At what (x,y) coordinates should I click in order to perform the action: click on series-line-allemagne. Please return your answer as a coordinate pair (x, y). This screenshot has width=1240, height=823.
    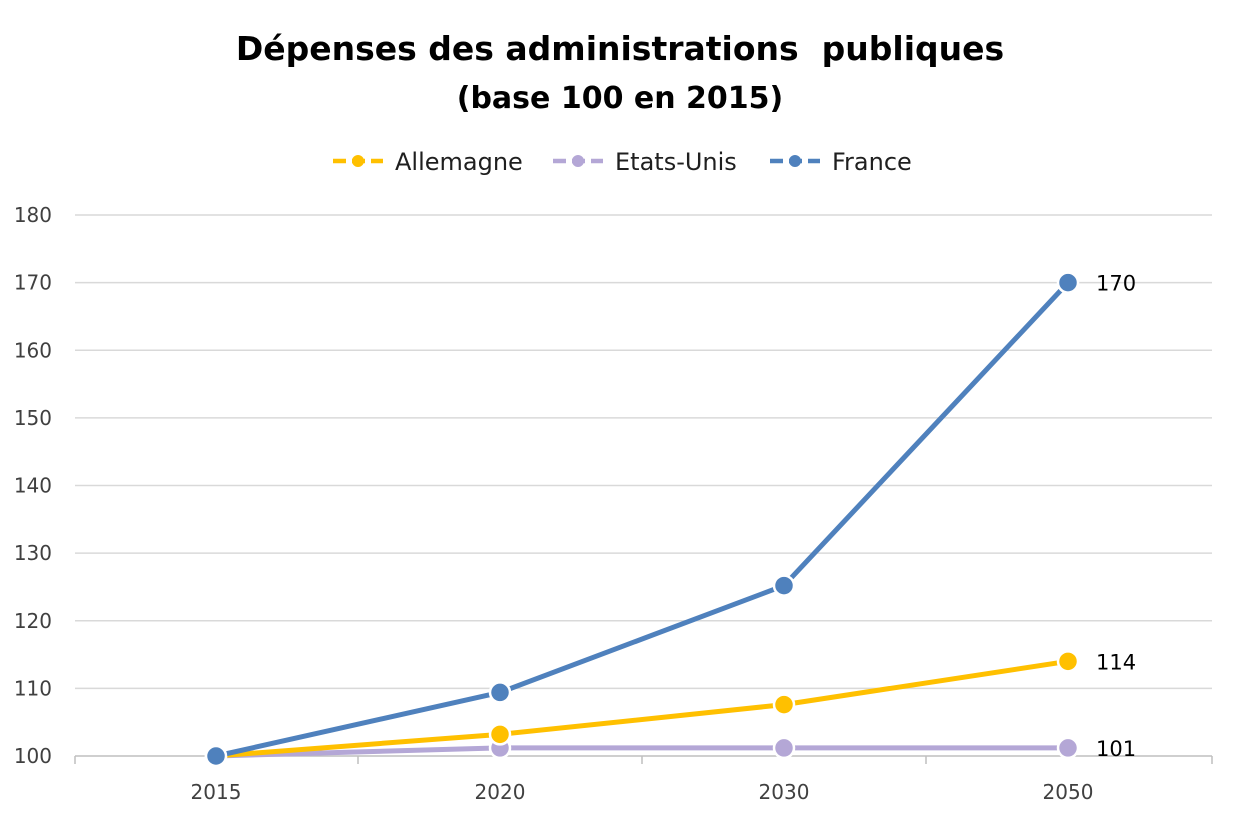
    Looking at the image, I should click on (642, 708).